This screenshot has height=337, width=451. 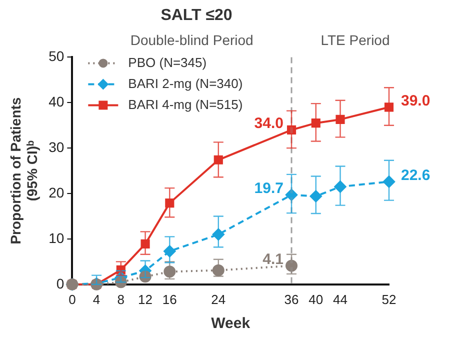 I want to click on data-label: 4.1, so click(x=273, y=259).